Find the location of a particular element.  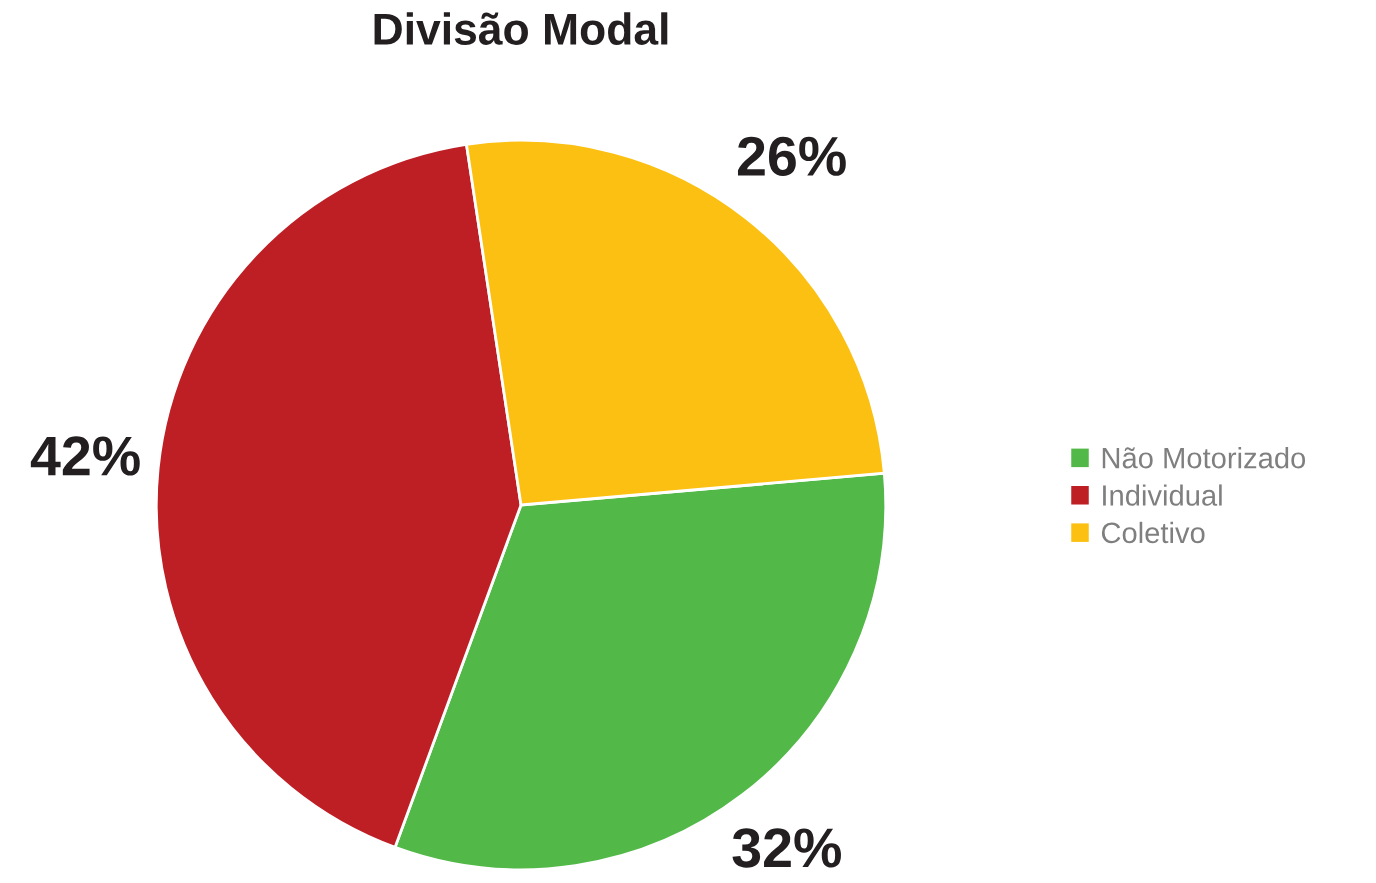

chart-title: Divisão Modal is located at coordinates (521, 28).